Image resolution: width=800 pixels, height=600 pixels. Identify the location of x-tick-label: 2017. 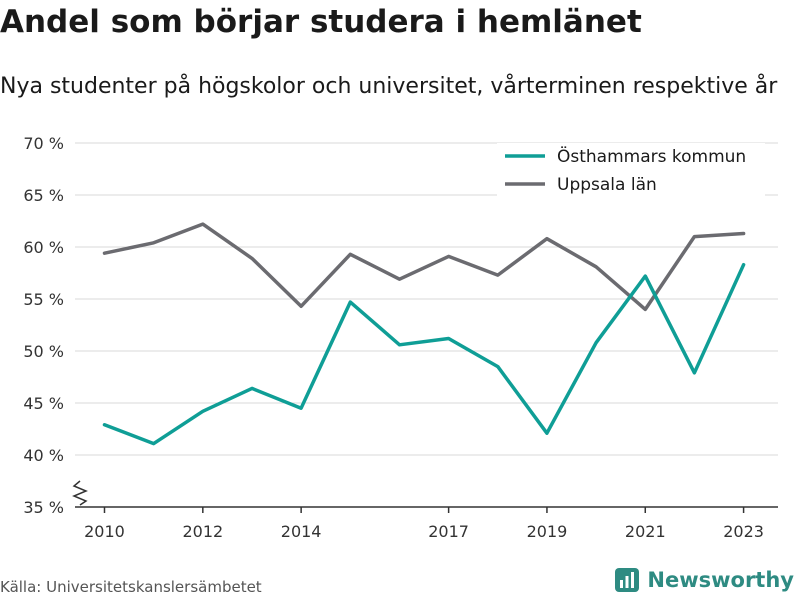
(448, 531).